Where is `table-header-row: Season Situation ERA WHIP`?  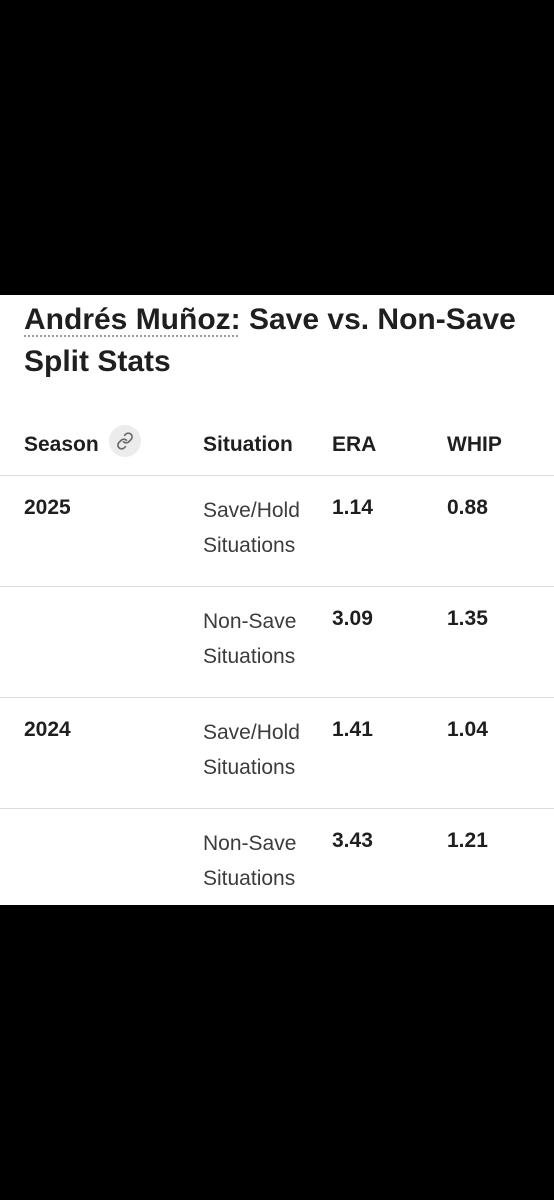
table-header-row: Season Situation ERA WHIP is located at coordinates (277, 445).